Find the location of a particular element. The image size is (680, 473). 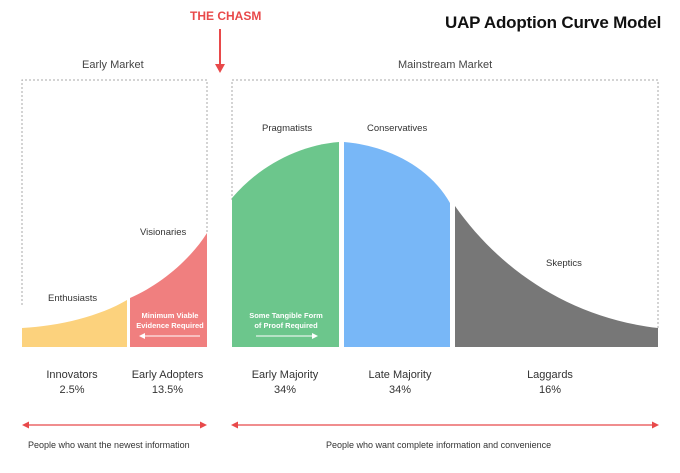

segment-innovators: Innovators 2.5% is located at coordinates (72, 383).